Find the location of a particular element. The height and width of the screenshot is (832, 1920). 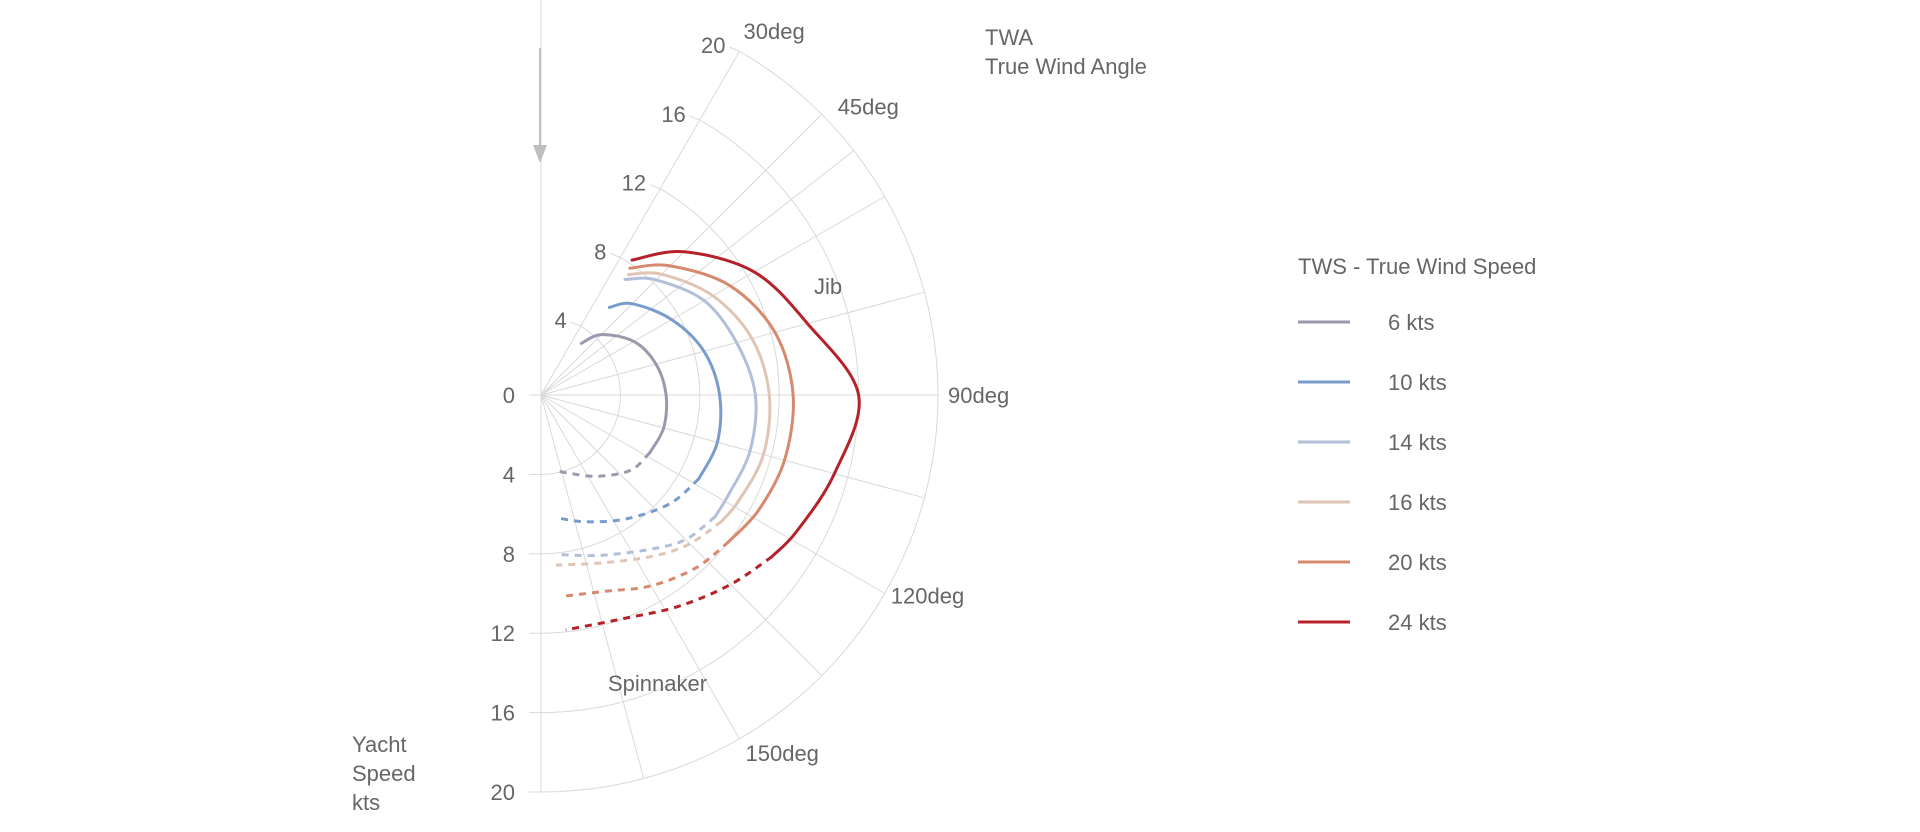

series-24-kts-spinnaker-line is located at coordinates (669, 593).